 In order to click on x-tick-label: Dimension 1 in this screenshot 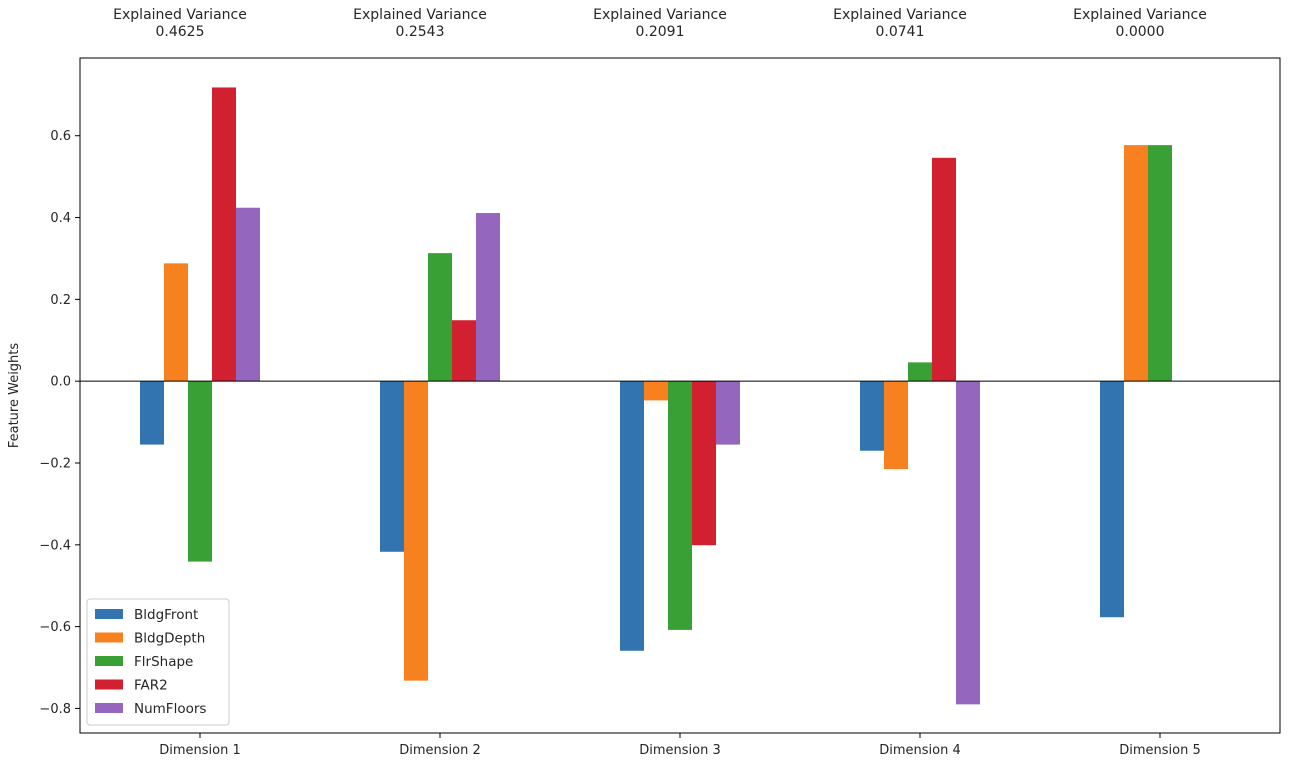, I will do `click(200, 750)`.